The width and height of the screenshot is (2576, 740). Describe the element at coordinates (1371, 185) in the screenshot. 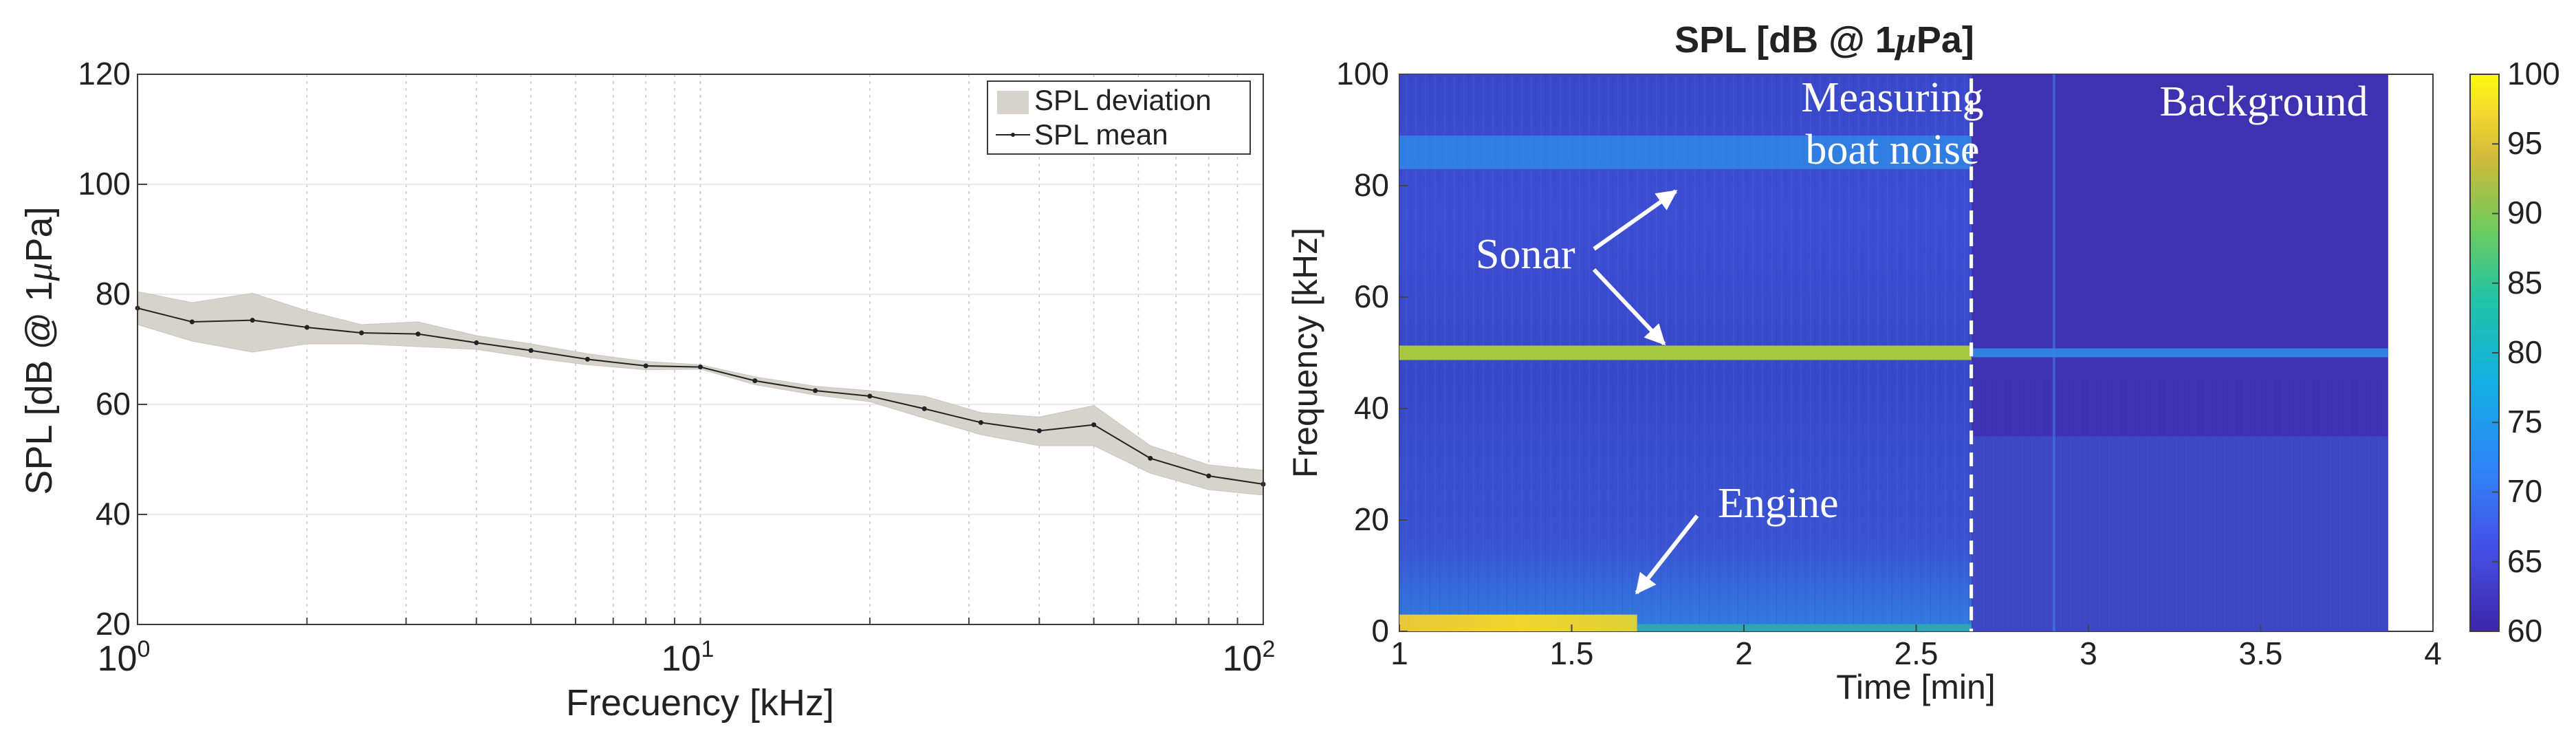

I see `right-ytick-label: 80` at that location.